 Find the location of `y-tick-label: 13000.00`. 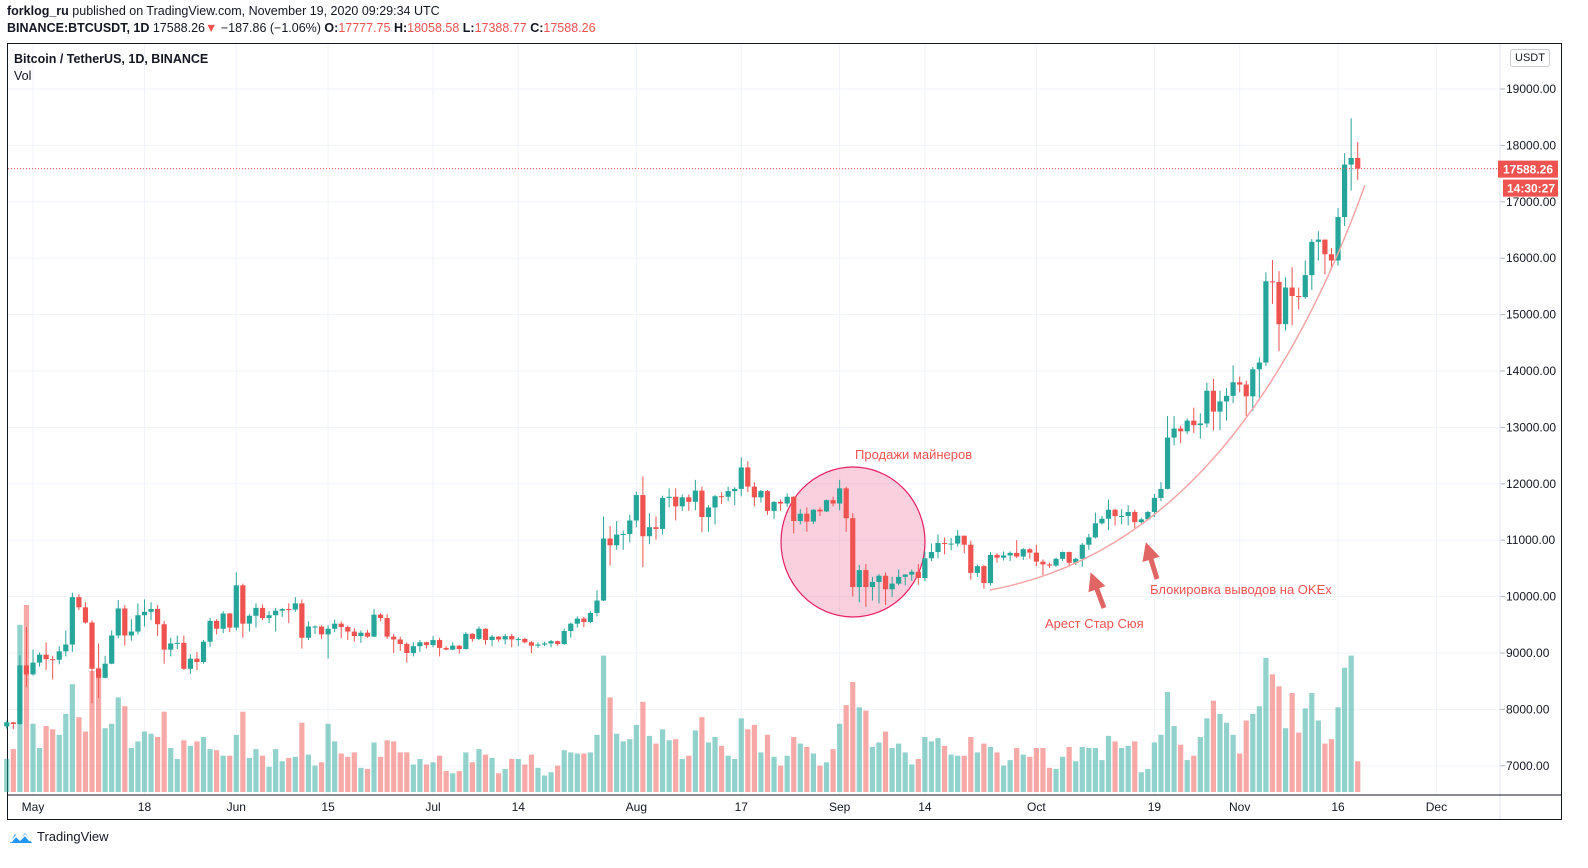

y-tick-label: 13000.00 is located at coordinates (1531, 427).